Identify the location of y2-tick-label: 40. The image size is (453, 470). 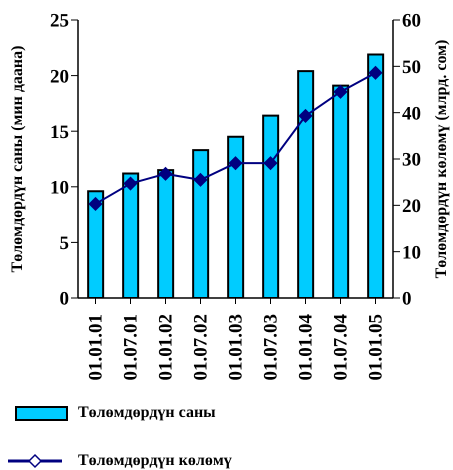
(411, 113).